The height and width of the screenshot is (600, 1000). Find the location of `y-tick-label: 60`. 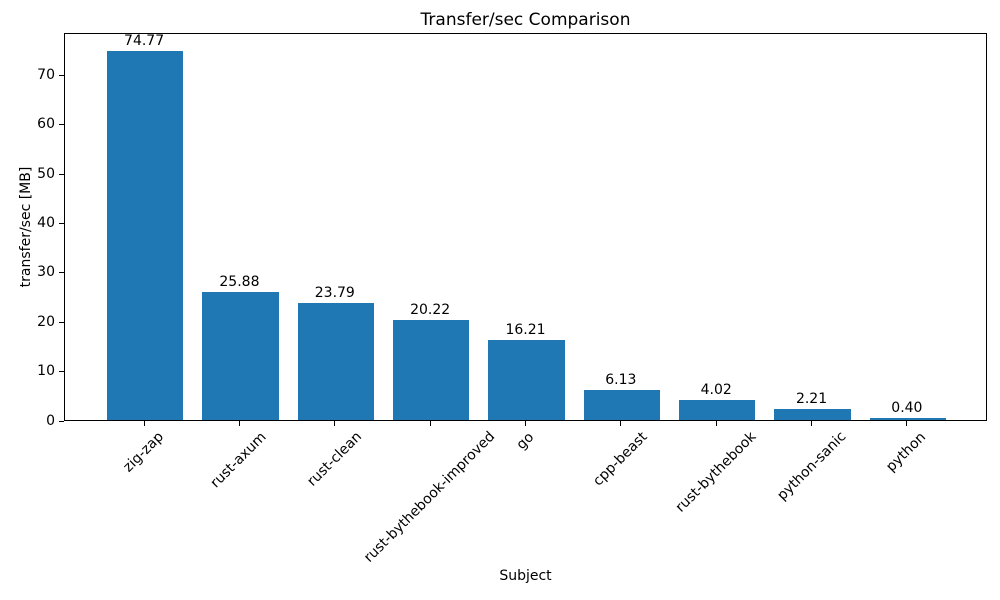

y-tick-label: 60 is located at coordinates (46, 124).